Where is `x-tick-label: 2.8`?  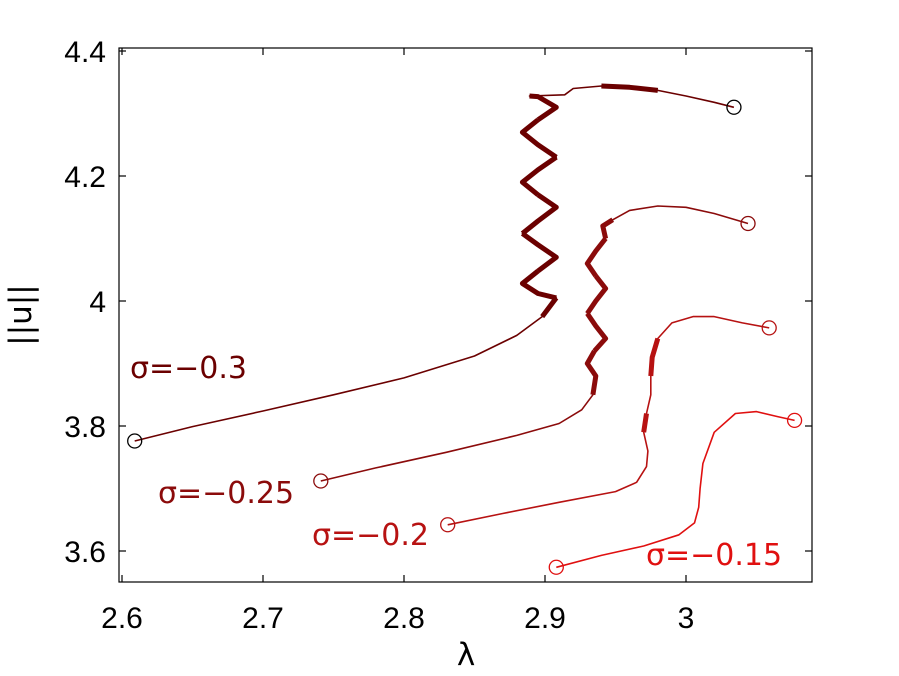
x-tick-label: 2.8 is located at coordinates (404, 618).